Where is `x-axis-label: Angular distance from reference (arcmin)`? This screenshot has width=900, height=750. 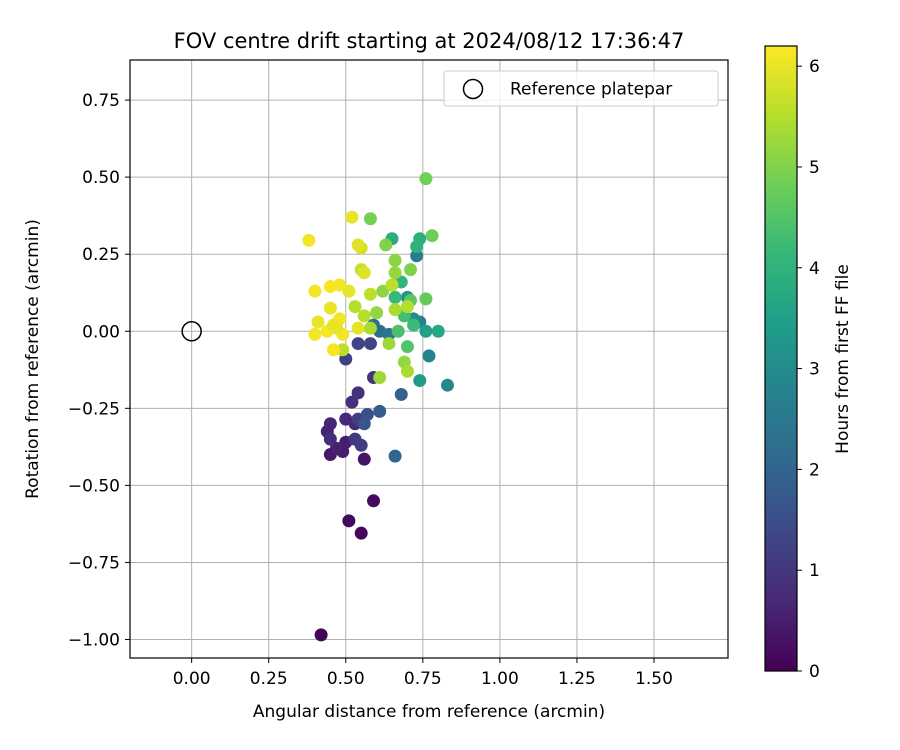
x-axis-label: Angular distance from reference (arcmin) is located at coordinates (429, 712).